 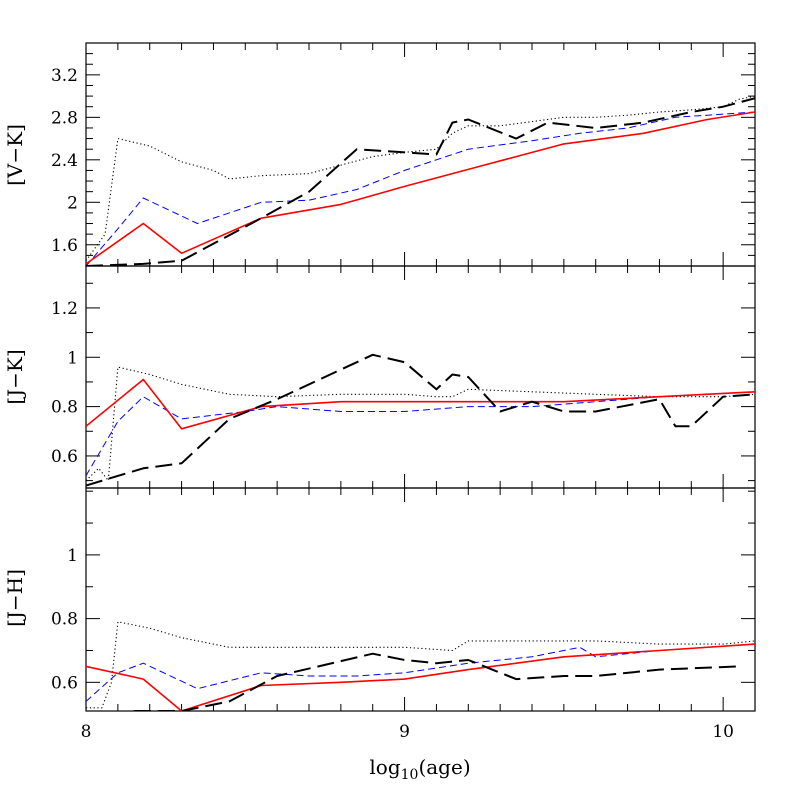 I want to click on y-tick-label: 2.8, so click(x=64, y=118).